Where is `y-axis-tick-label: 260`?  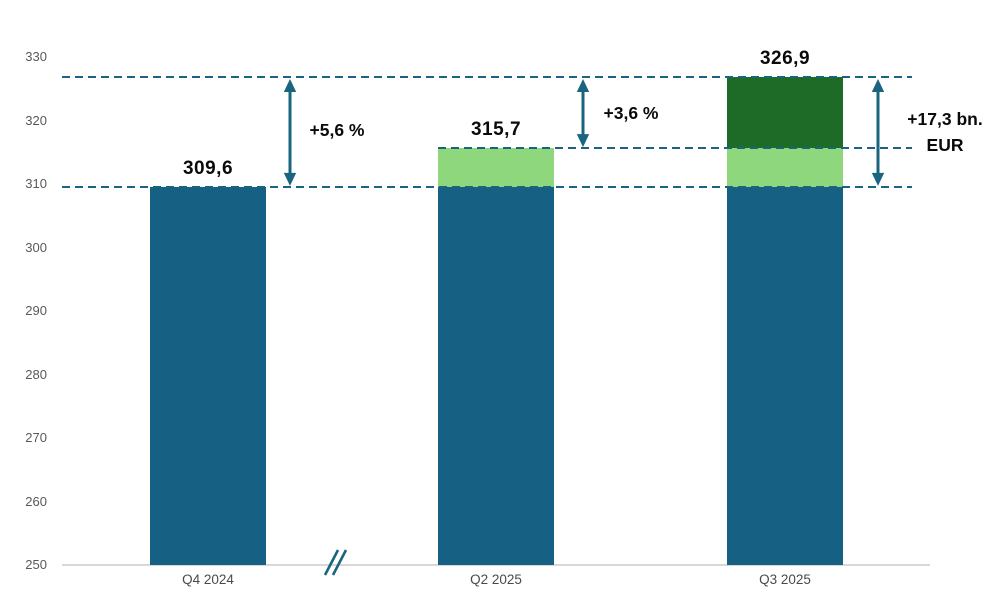
y-axis-tick-label: 260 is located at coordinates (36, 501).